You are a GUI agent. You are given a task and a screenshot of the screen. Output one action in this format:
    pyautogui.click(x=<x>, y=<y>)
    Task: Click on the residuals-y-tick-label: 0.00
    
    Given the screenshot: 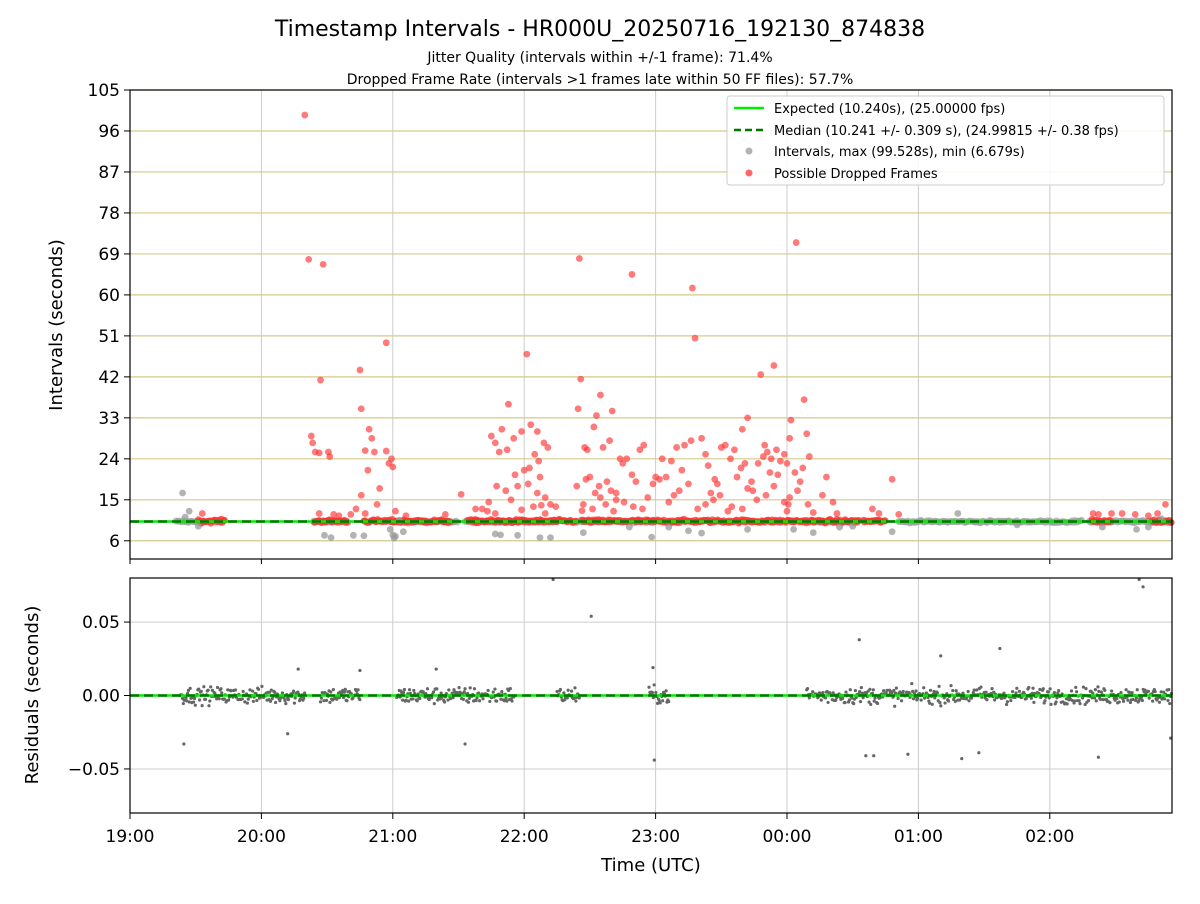 What is the action you would take?
    pyautogui.click(x=101, y=697)
    